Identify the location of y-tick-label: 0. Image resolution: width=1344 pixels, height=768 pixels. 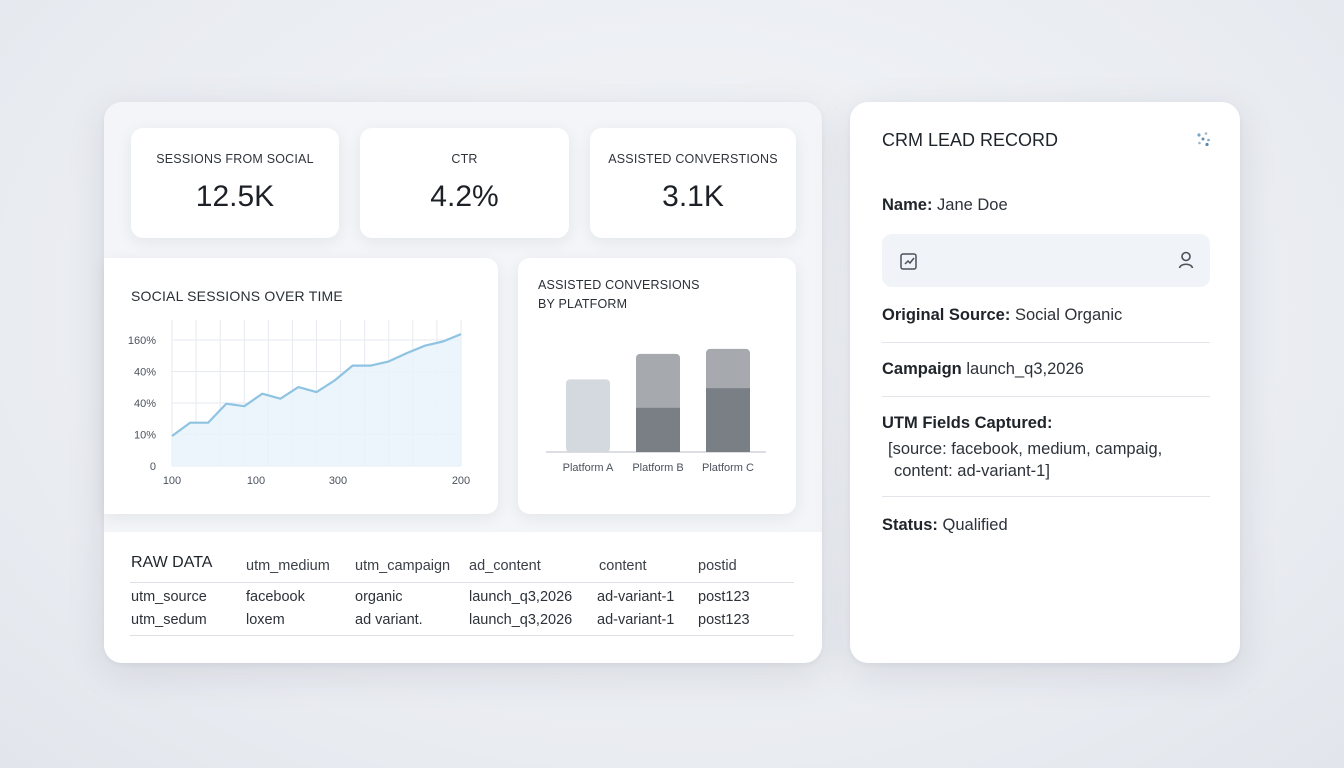
(153, 467).